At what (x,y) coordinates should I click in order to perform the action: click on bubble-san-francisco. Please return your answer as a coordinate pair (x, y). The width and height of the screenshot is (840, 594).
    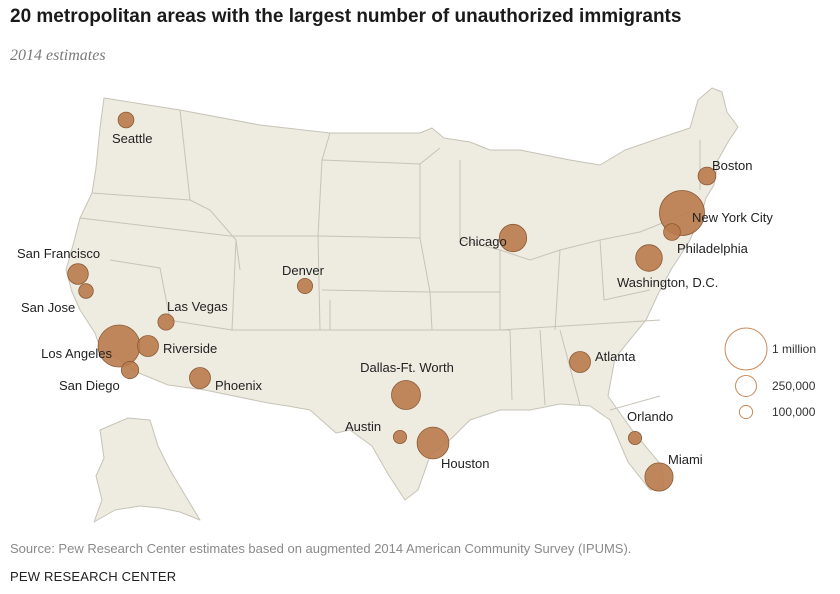
    Looking at the image, I should click on (78, 274).